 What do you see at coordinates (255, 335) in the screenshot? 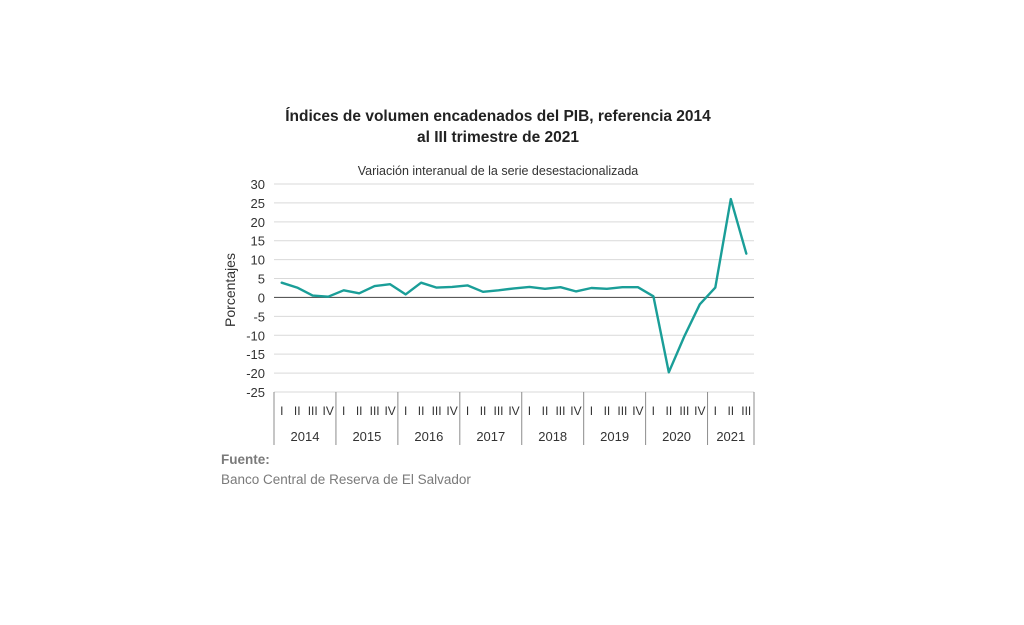
I see `y-tick-label: -10` at bounding box center [255, 335].